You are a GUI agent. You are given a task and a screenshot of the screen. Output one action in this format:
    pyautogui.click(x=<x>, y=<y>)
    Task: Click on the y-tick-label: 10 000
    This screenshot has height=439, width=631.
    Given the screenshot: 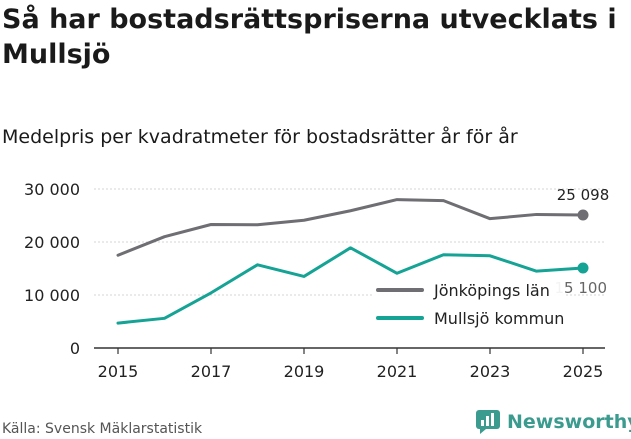 What is the action you would take?
    pyautogui.click(x=52, y=295)
    